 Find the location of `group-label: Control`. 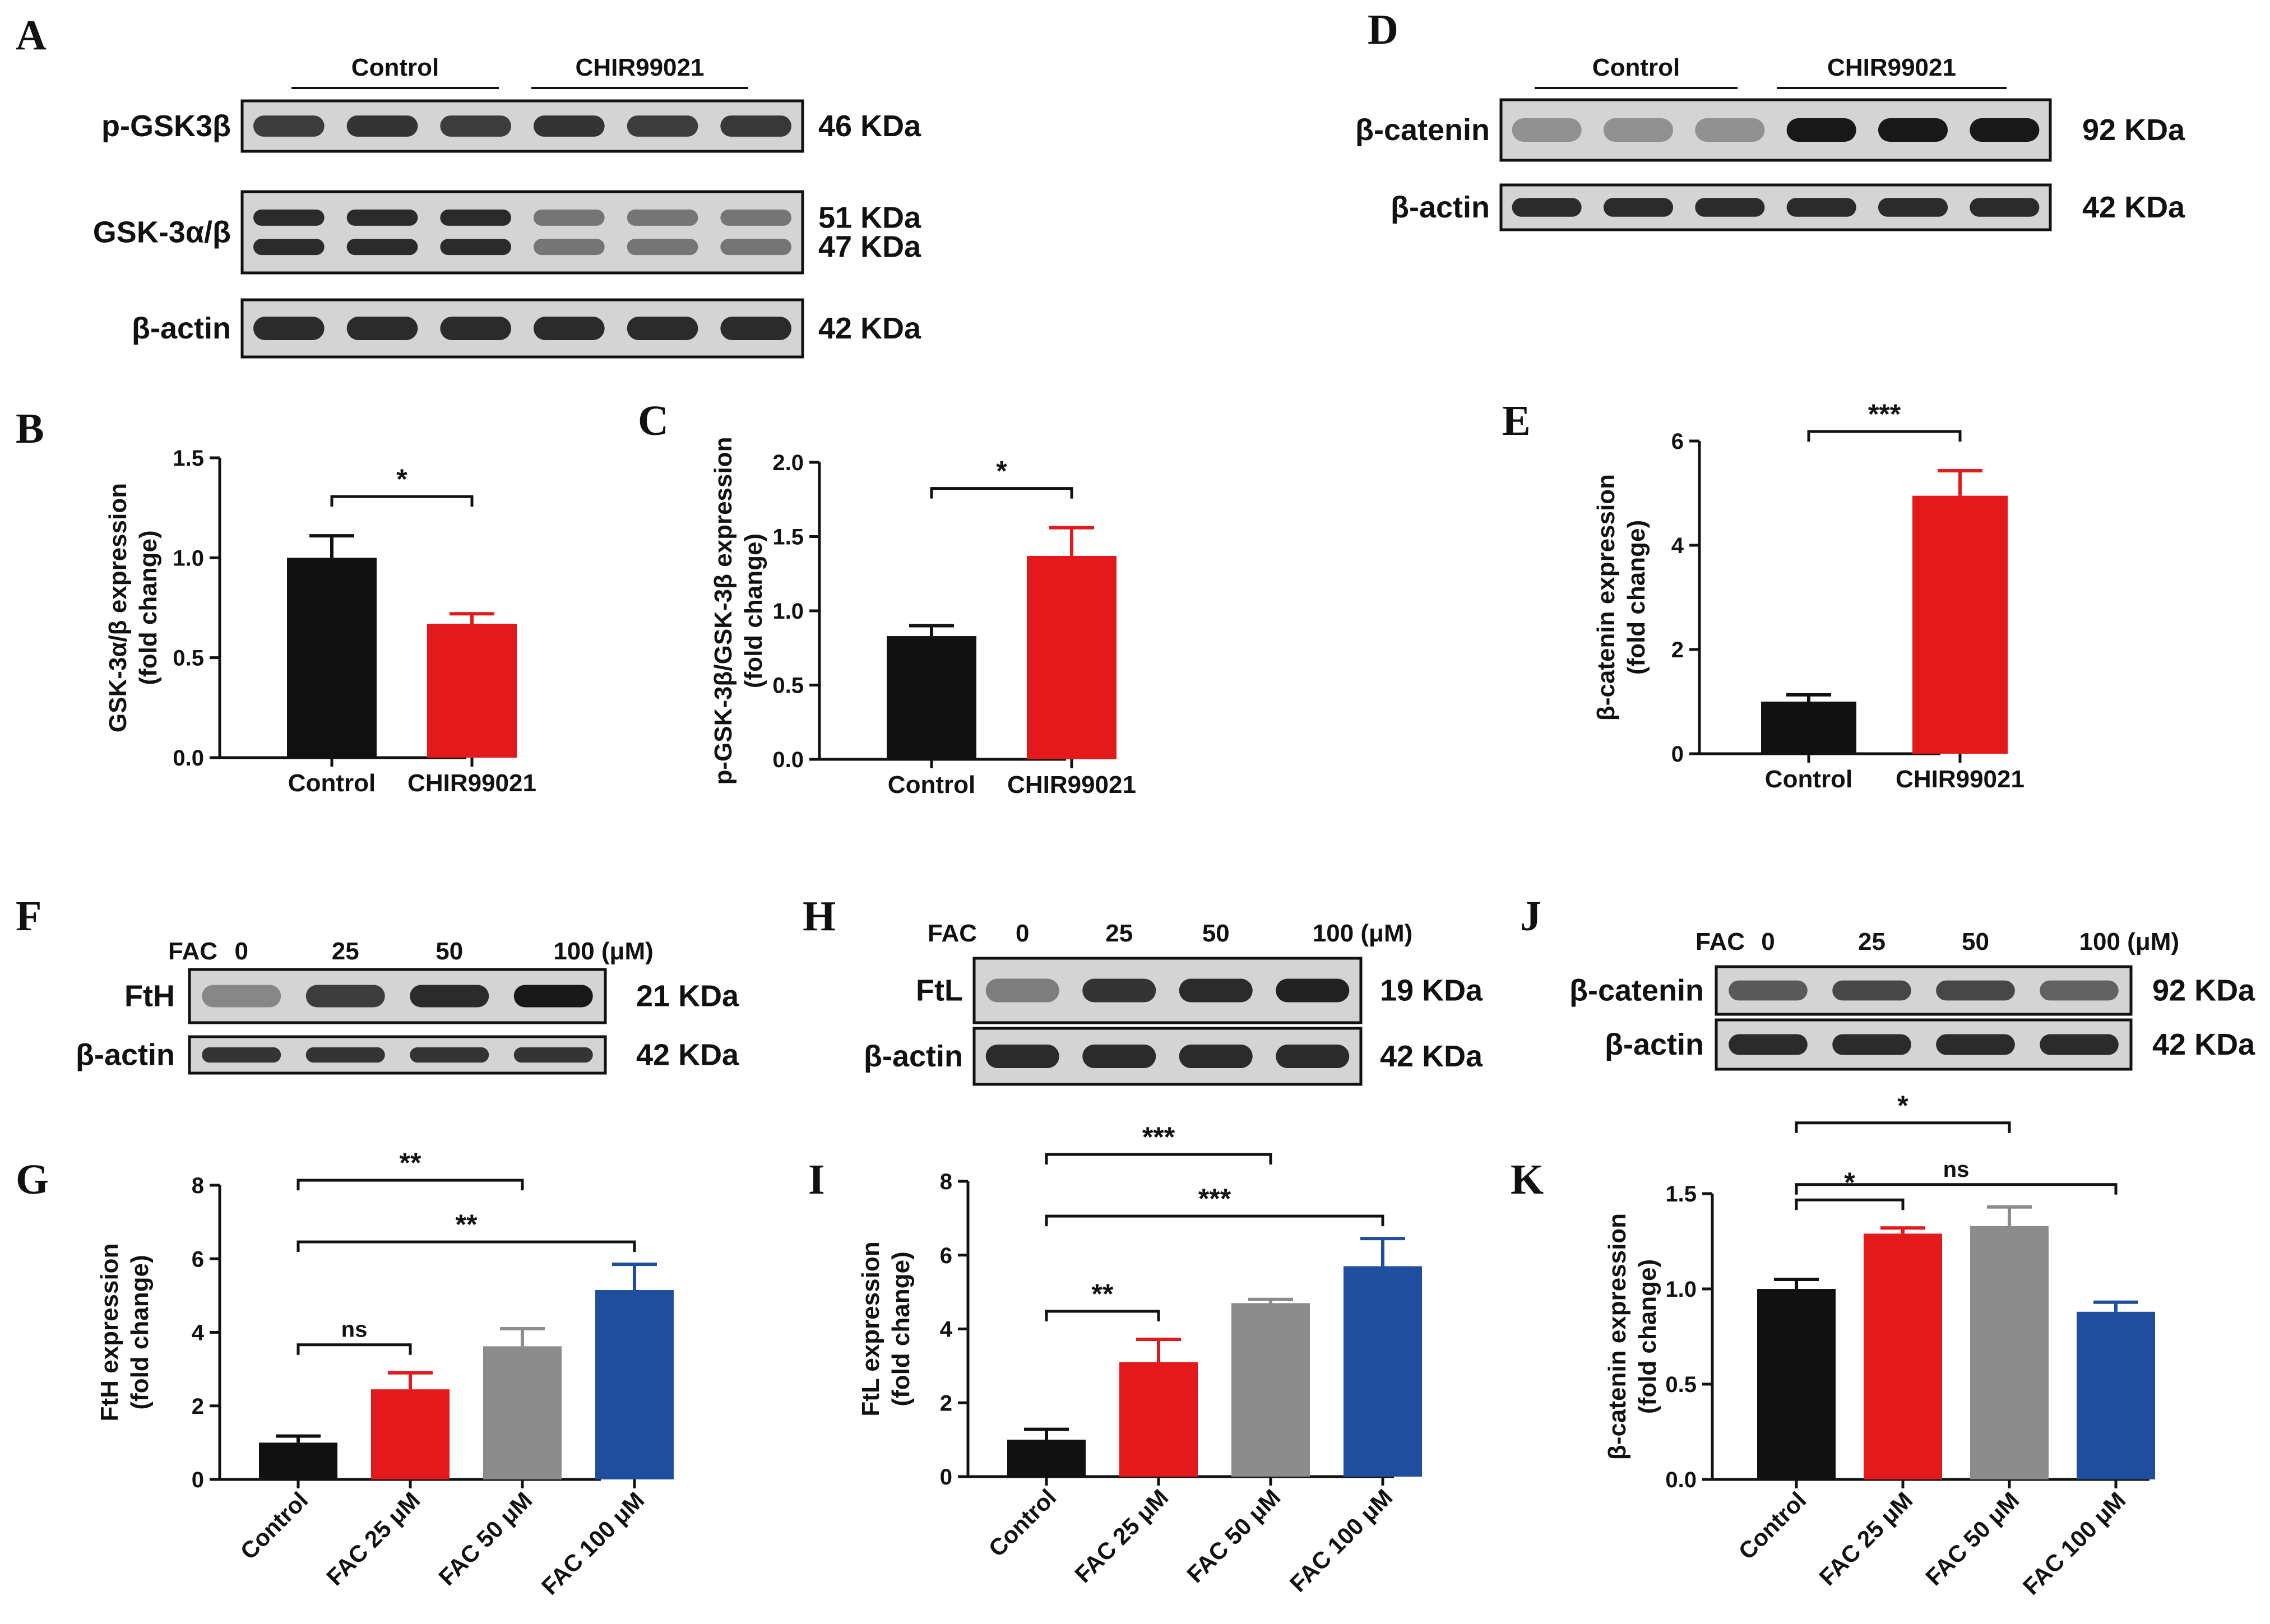

group-label: Control is located at coordinates (395, 68).